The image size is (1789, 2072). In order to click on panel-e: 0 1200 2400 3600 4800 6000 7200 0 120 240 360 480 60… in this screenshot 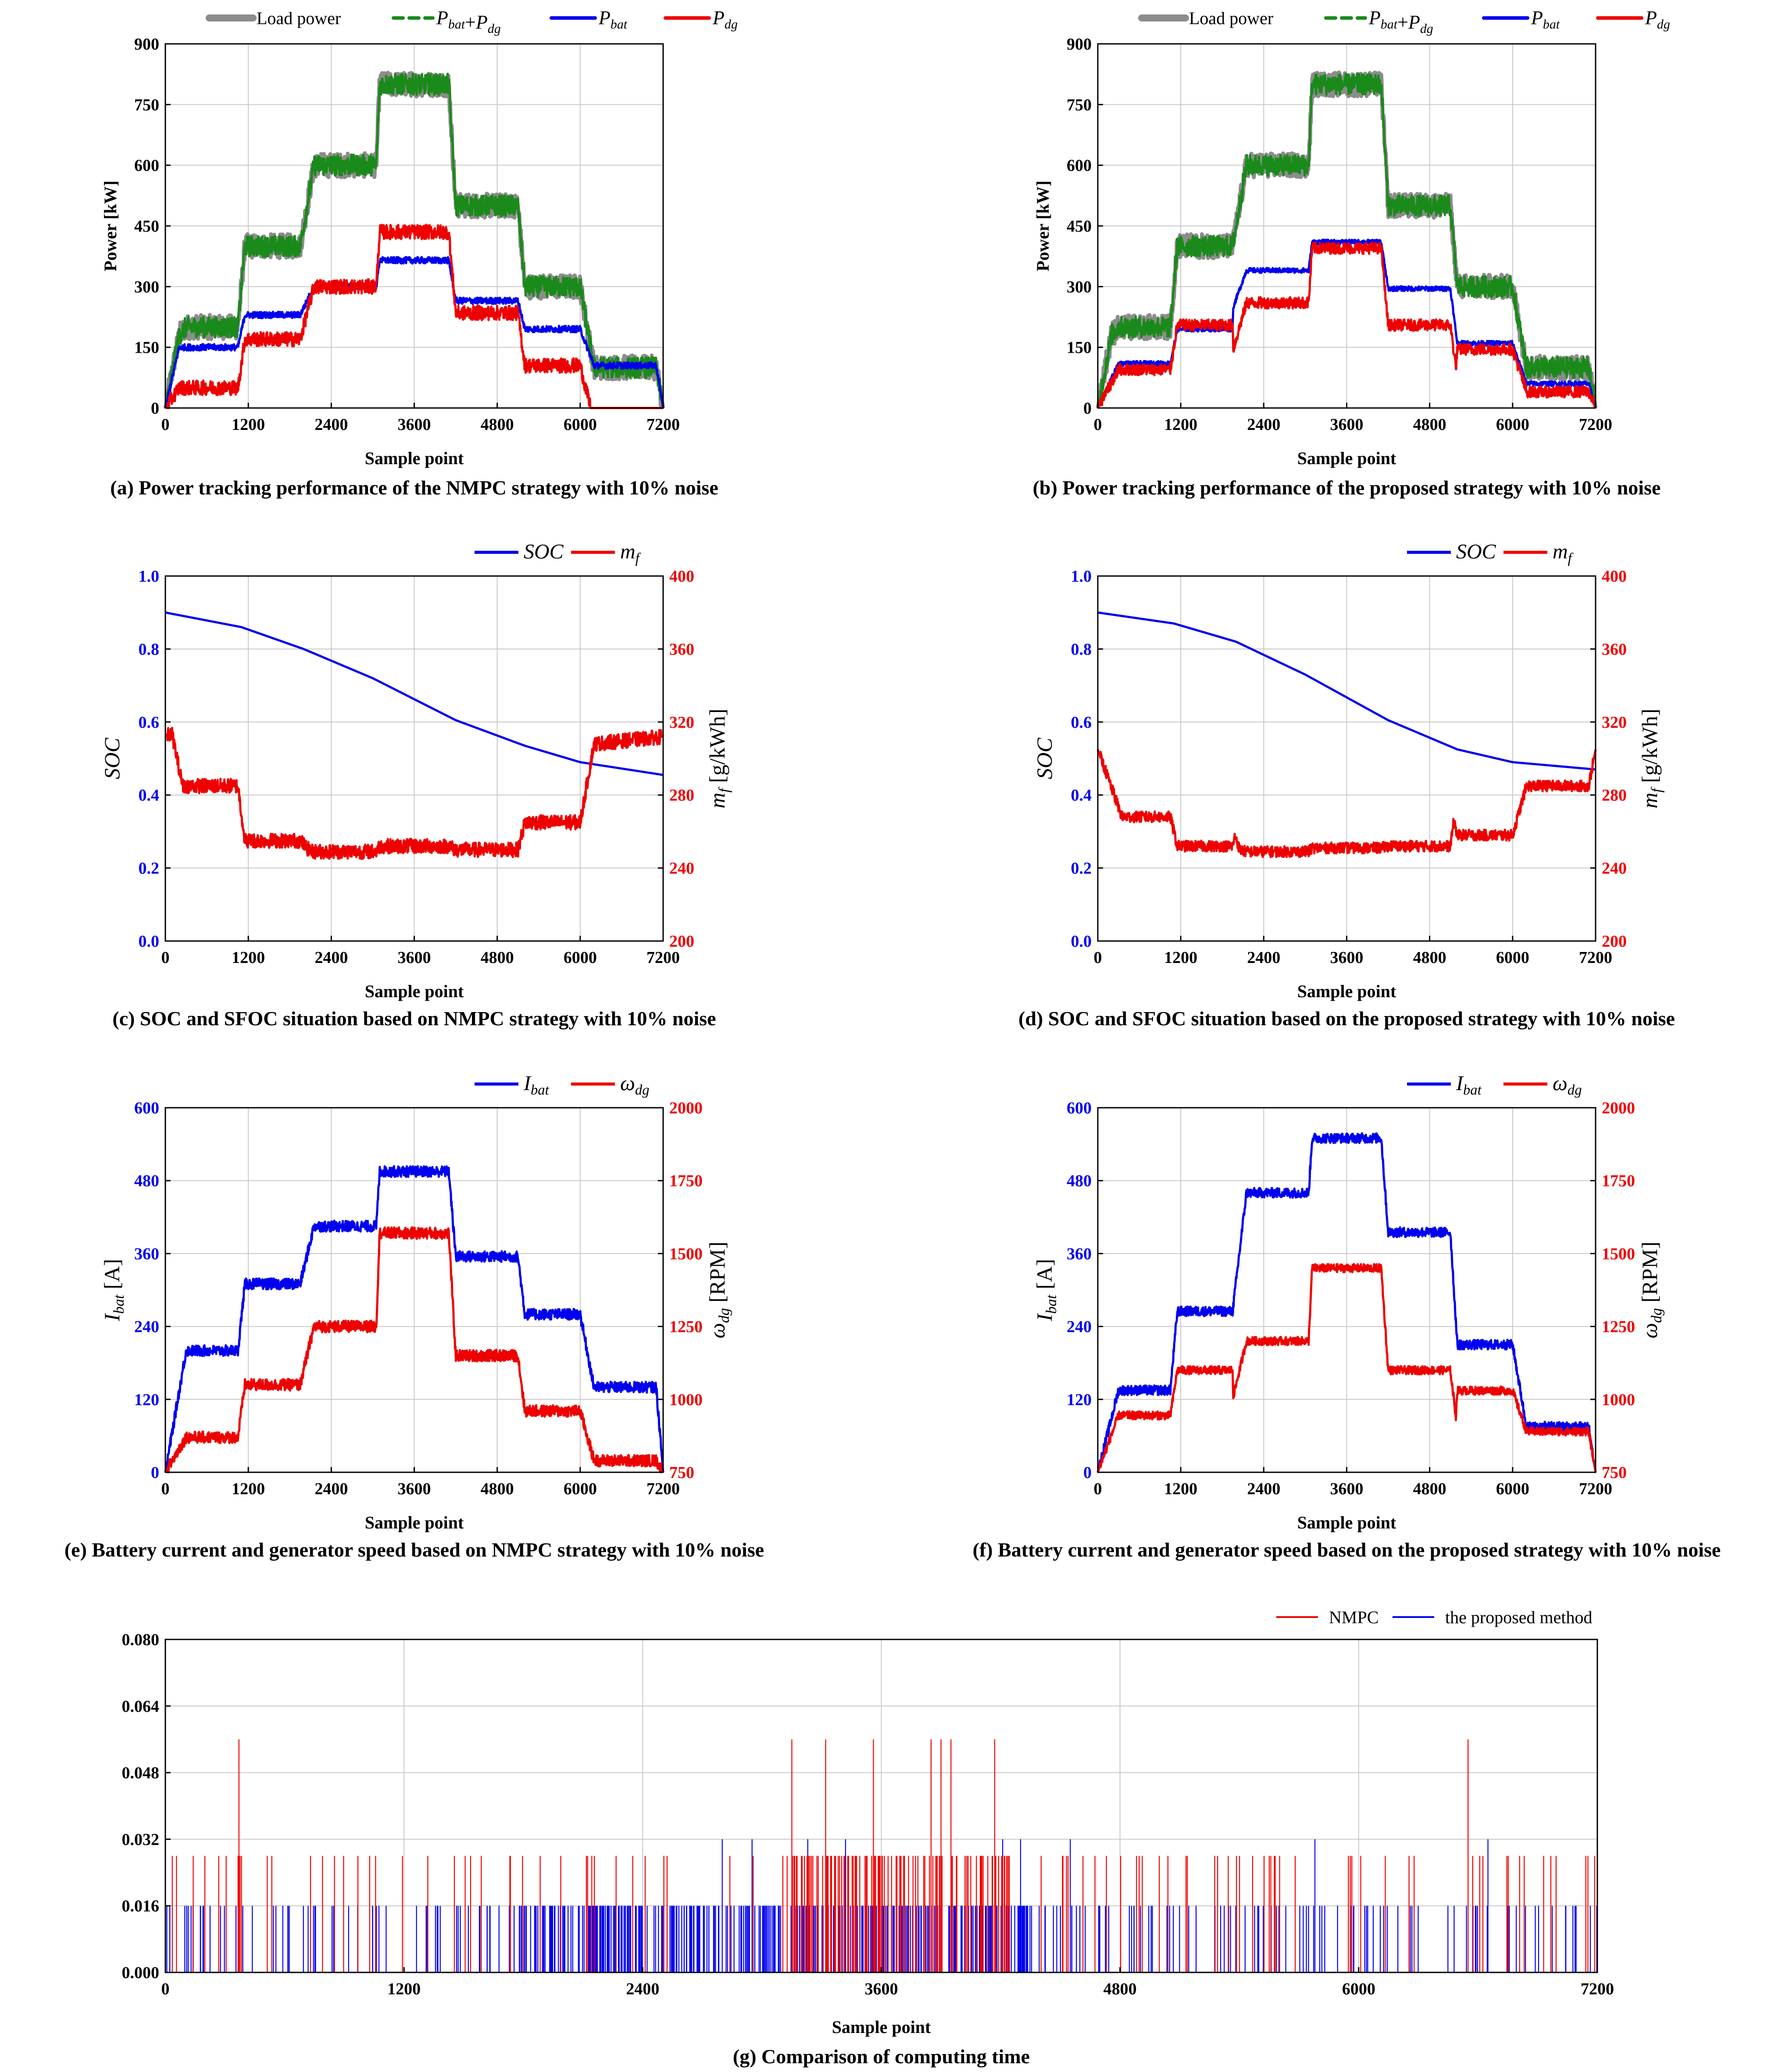, I will do `click(414, 1317)`.